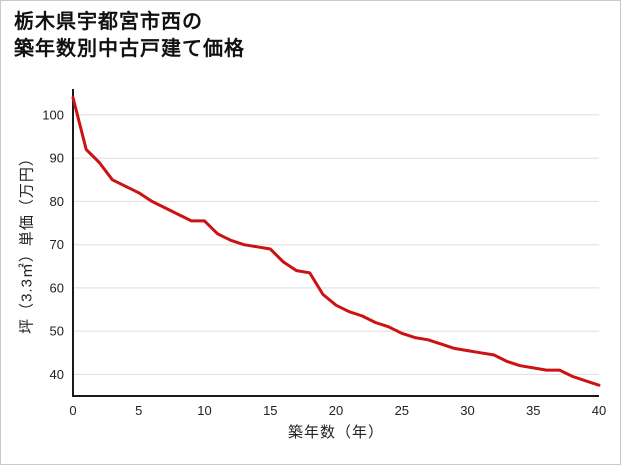 The width and height of the screenshot is (621, 465). Describe the element at coordinates (57, 244) in the screenshot. I see `y-tick-label: 70` at that location.